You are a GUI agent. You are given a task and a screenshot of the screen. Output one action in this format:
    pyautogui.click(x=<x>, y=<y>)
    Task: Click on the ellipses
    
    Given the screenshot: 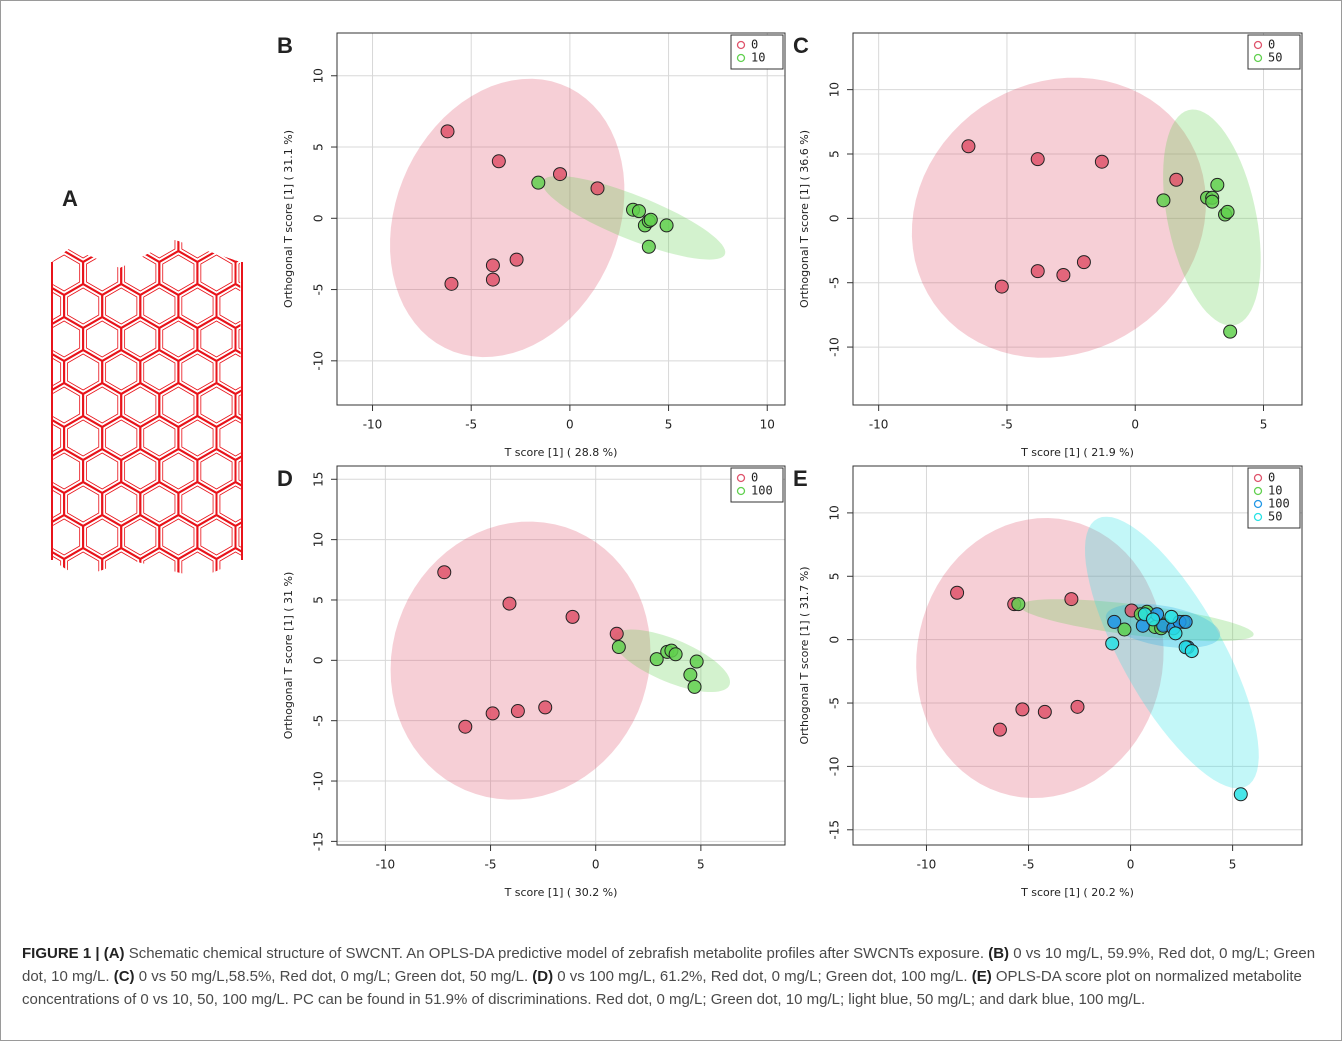 What is the action you would take?
    pyautogui.click(x=1086, y=217)
    